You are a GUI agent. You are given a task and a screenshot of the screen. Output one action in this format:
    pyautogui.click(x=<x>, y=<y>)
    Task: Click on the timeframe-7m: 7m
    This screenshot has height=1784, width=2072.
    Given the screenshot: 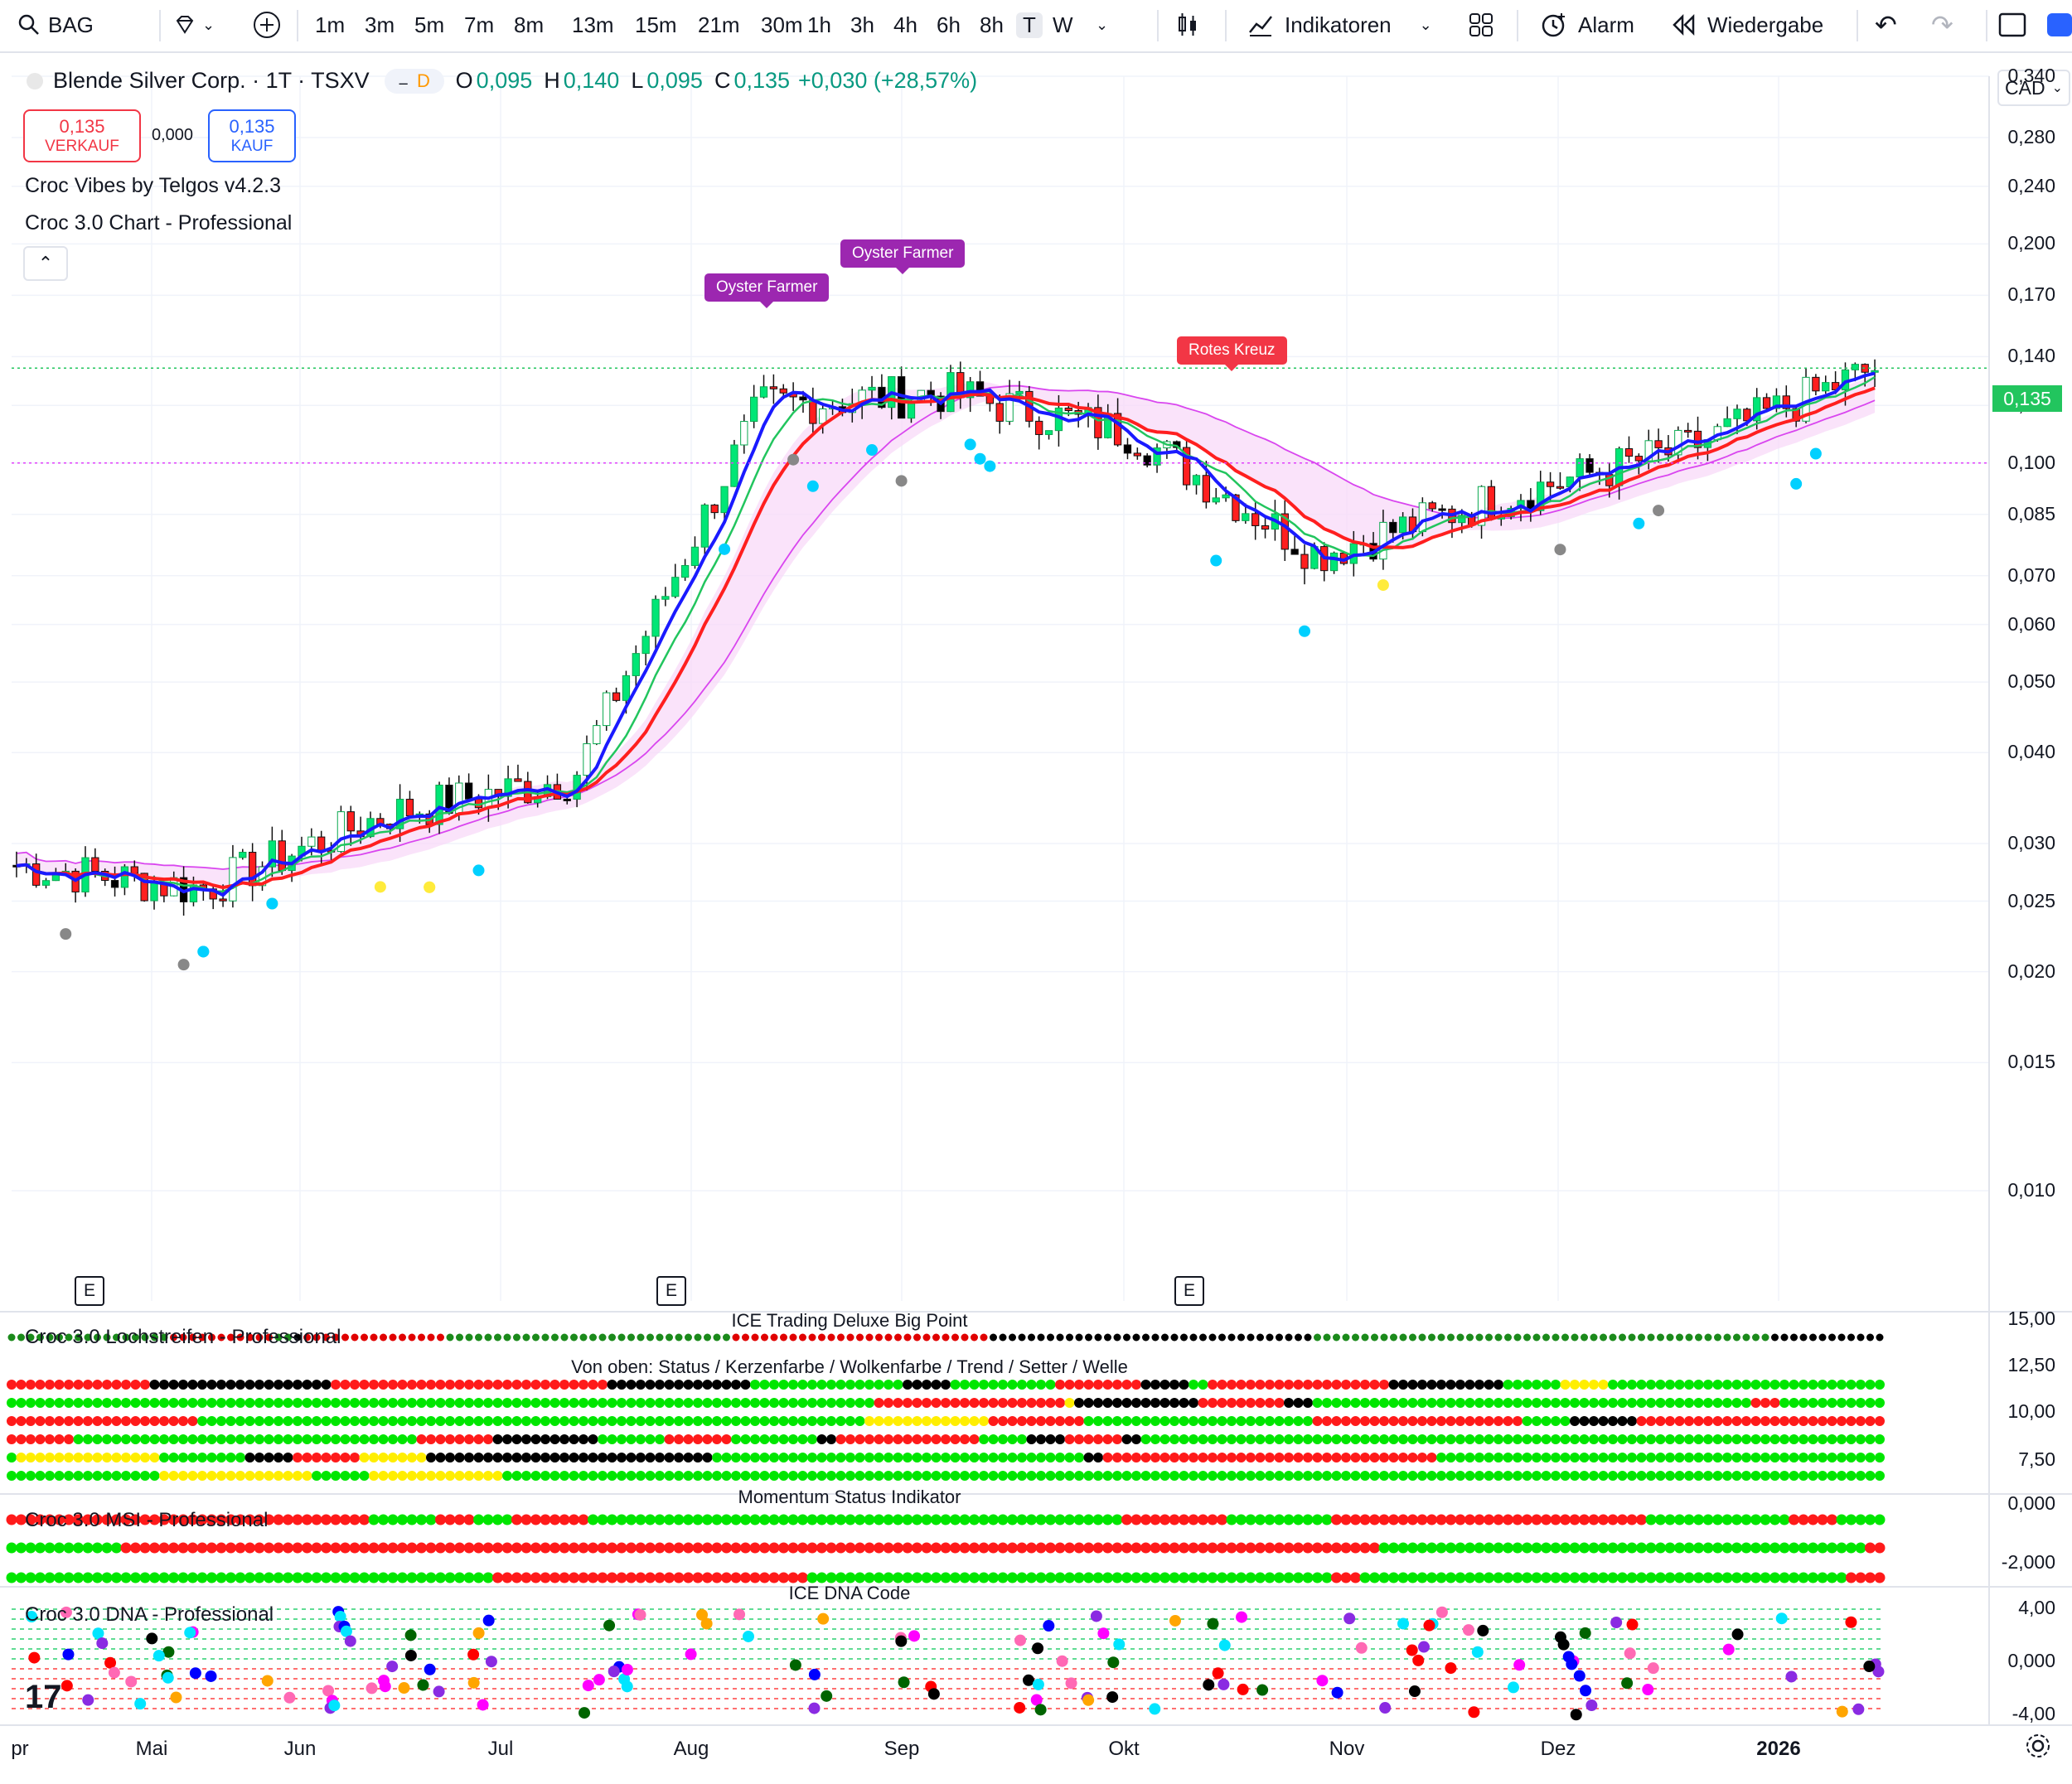 What is the action you would take?
    pyautogui.click(x=479, y=24)
    